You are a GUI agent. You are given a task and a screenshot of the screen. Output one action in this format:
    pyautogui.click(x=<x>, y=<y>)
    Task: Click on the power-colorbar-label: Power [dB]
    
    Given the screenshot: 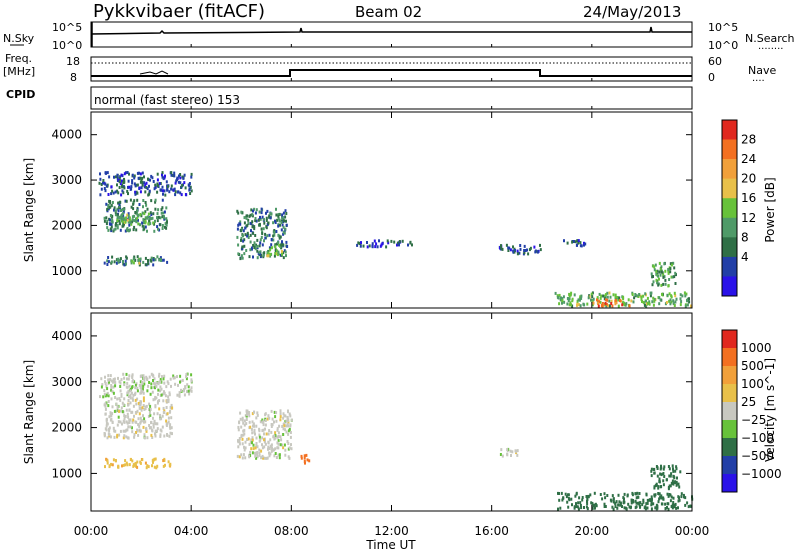 What is the action you would take?
    pyautogui.click(x=770, y=209)
    